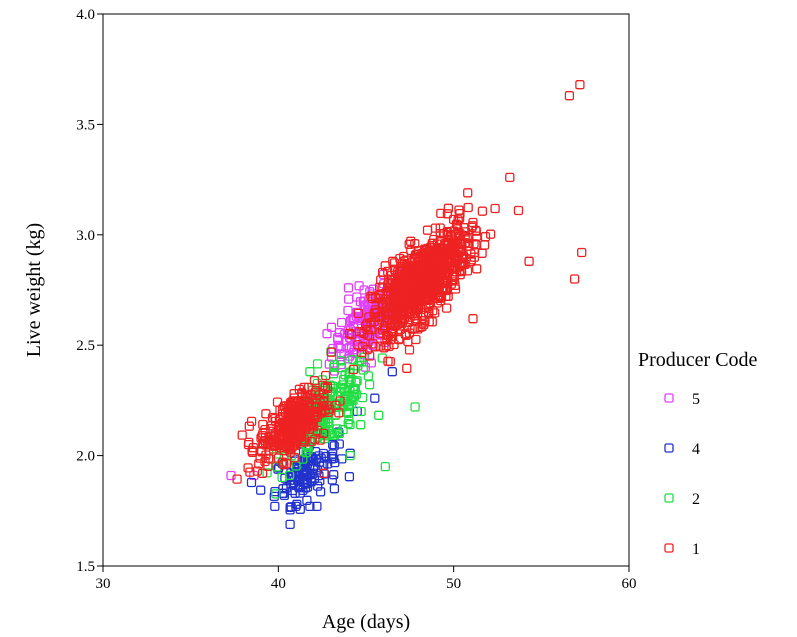  I want to click on legend-title: Producer Code, so click(698, 360).